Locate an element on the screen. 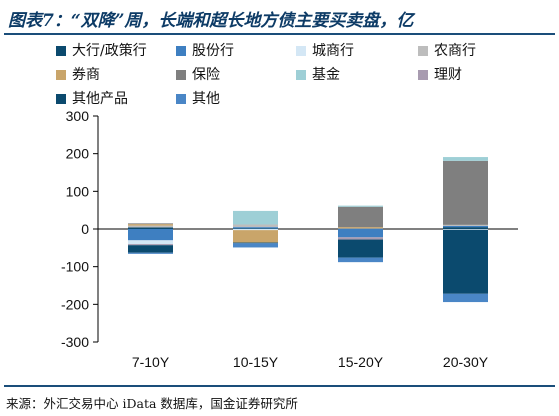  legend-label: 其他产品 is located at coordinates (100, 99).